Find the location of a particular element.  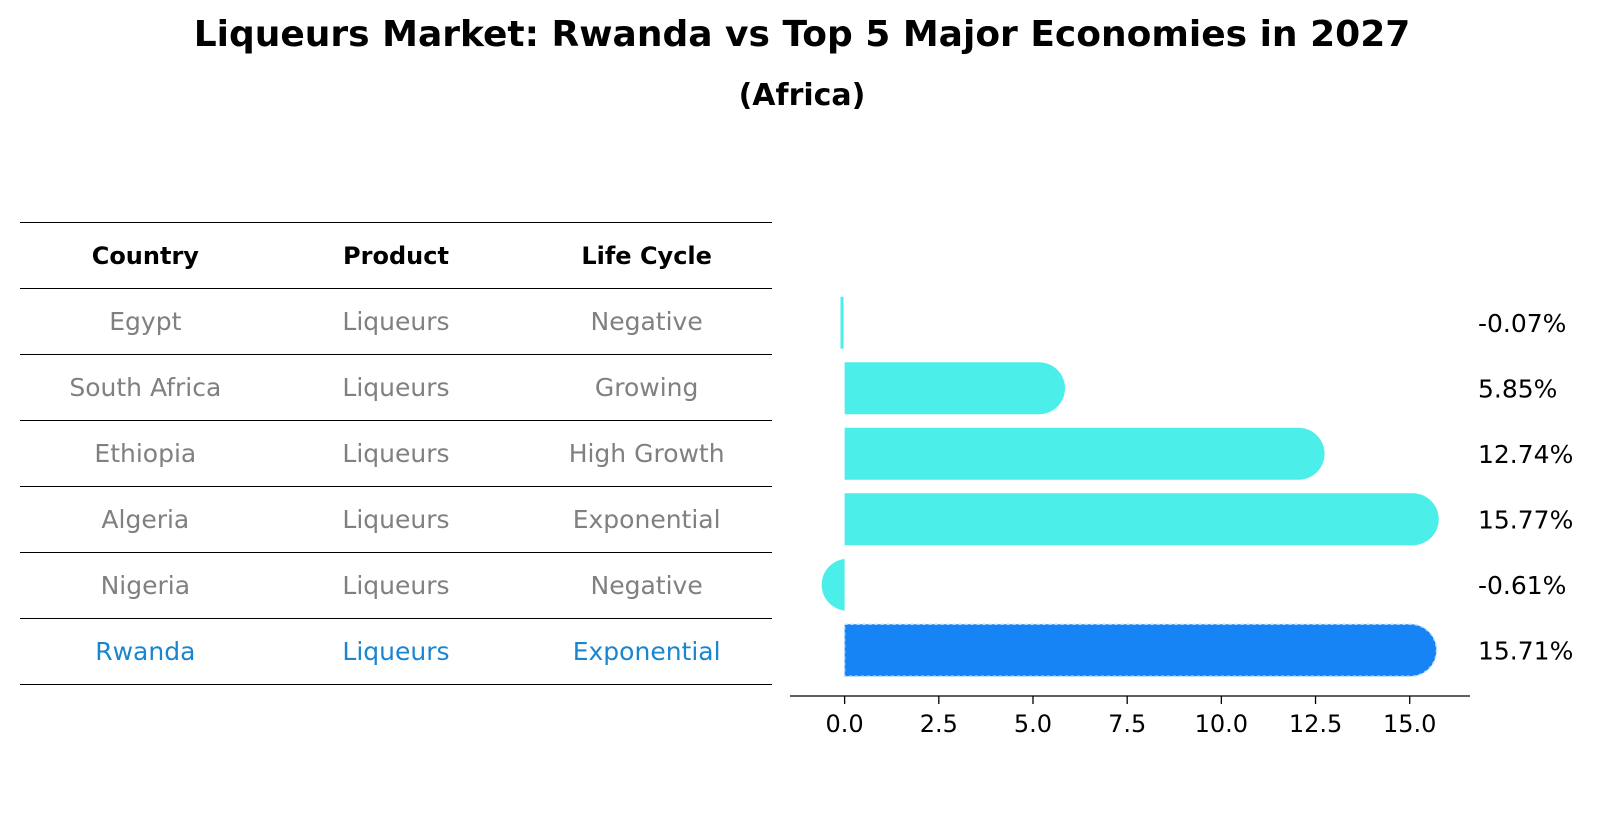

table-row: Ethiopia Liqueurs High Growth is located at coordinates (396, 453).